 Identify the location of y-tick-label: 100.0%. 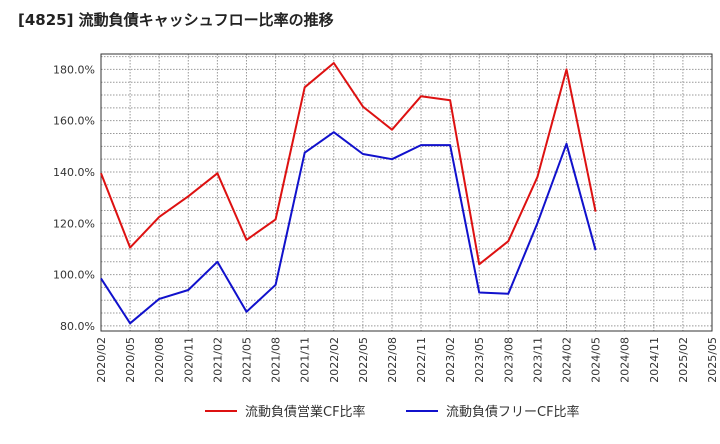
(74, 275).